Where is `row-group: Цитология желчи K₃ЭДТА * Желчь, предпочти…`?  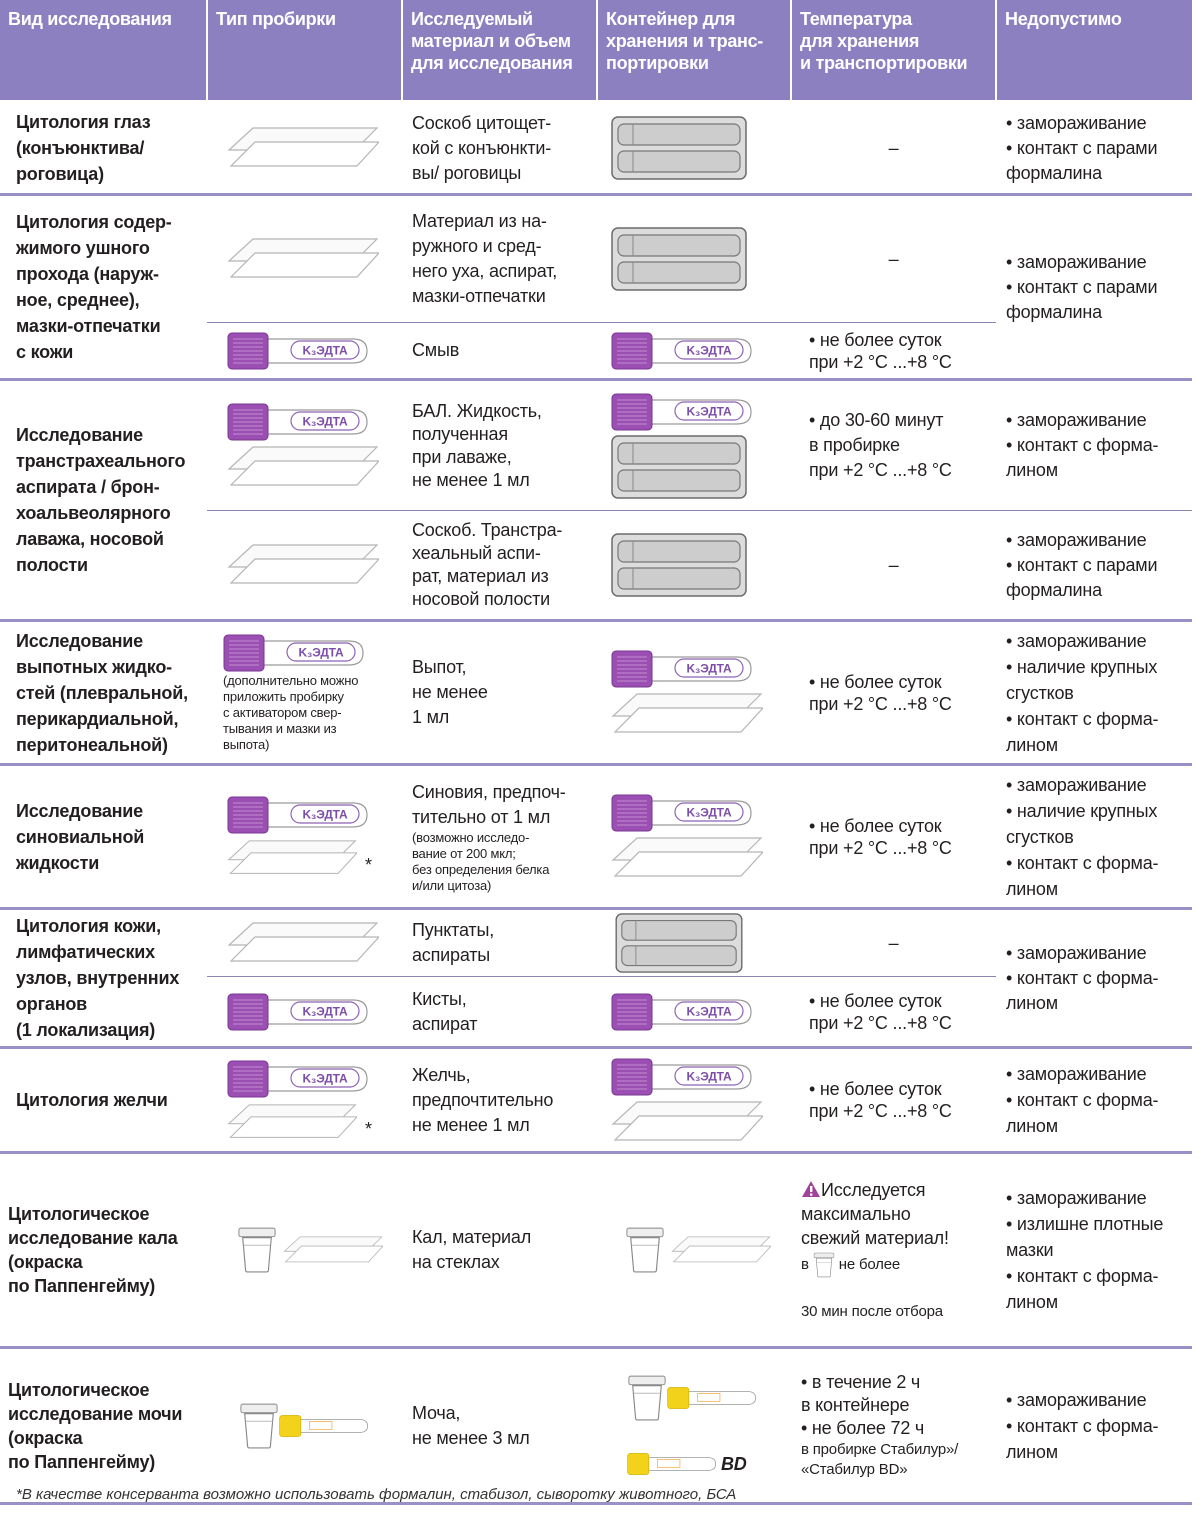 row-group: Цитология желчи K₃ЭДТА * Желчь, предпочти… is located at coordinates (596, 1100).